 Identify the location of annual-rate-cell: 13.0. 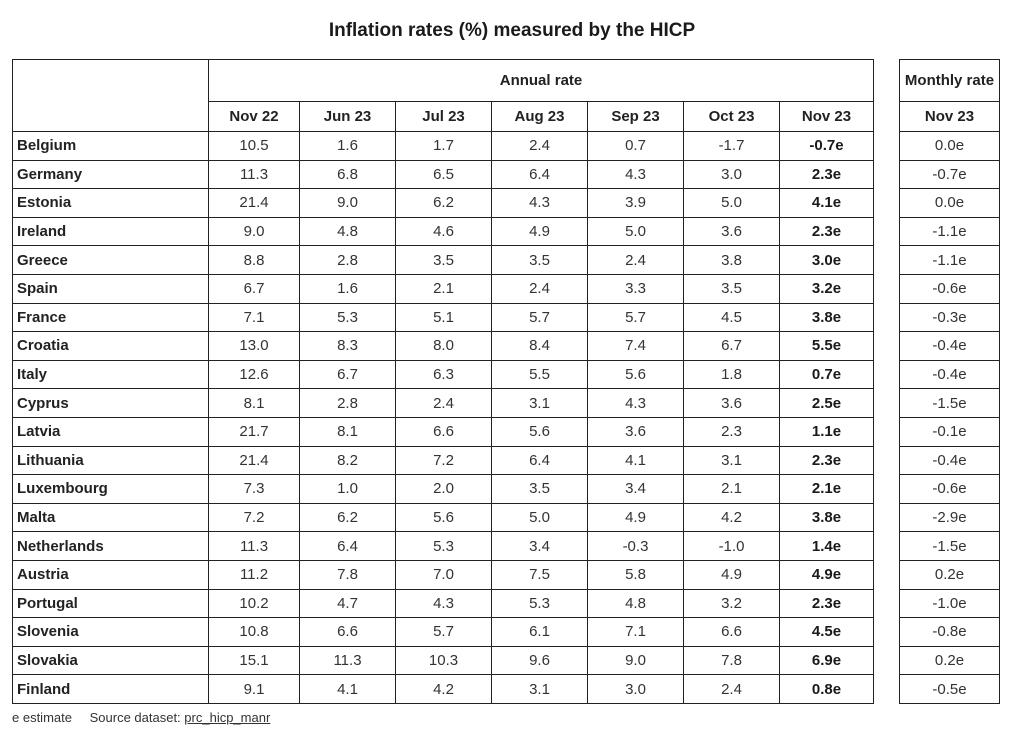
(254, 346).